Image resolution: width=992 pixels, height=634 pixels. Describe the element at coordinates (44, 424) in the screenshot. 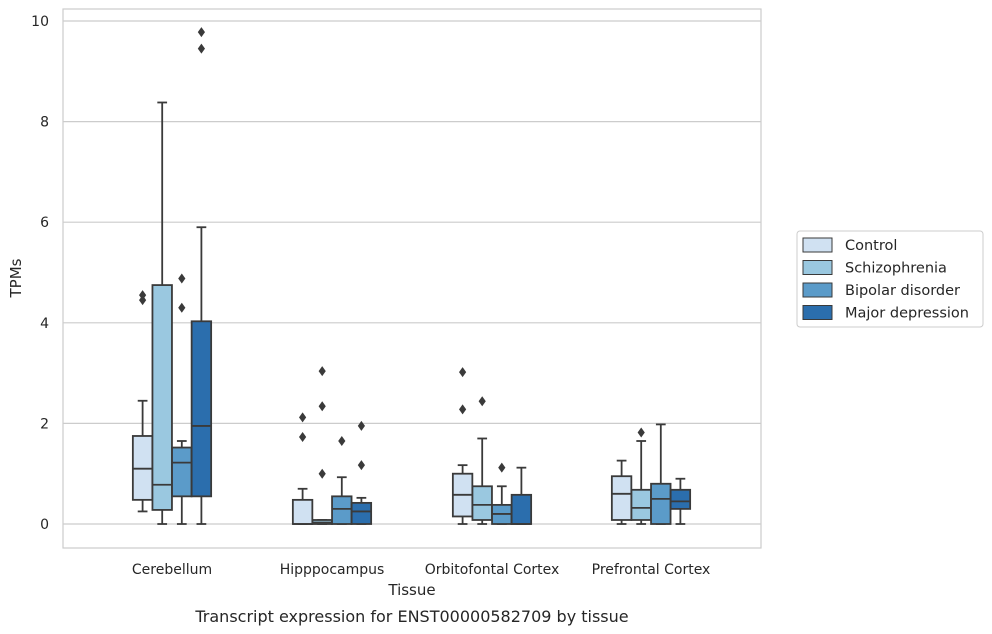

I see `y-tick-label: 2` at that location.